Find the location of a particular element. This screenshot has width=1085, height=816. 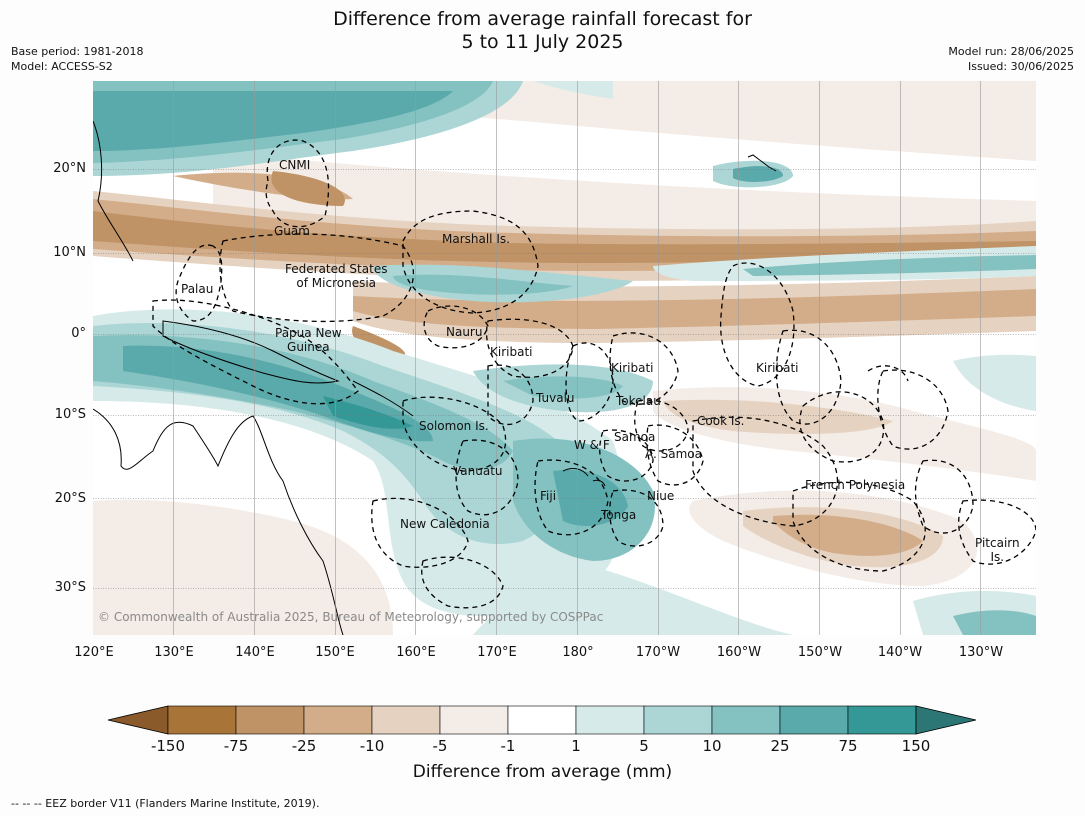

base-period: Base period: 1981-2018 is located at coordinates (77, 51).